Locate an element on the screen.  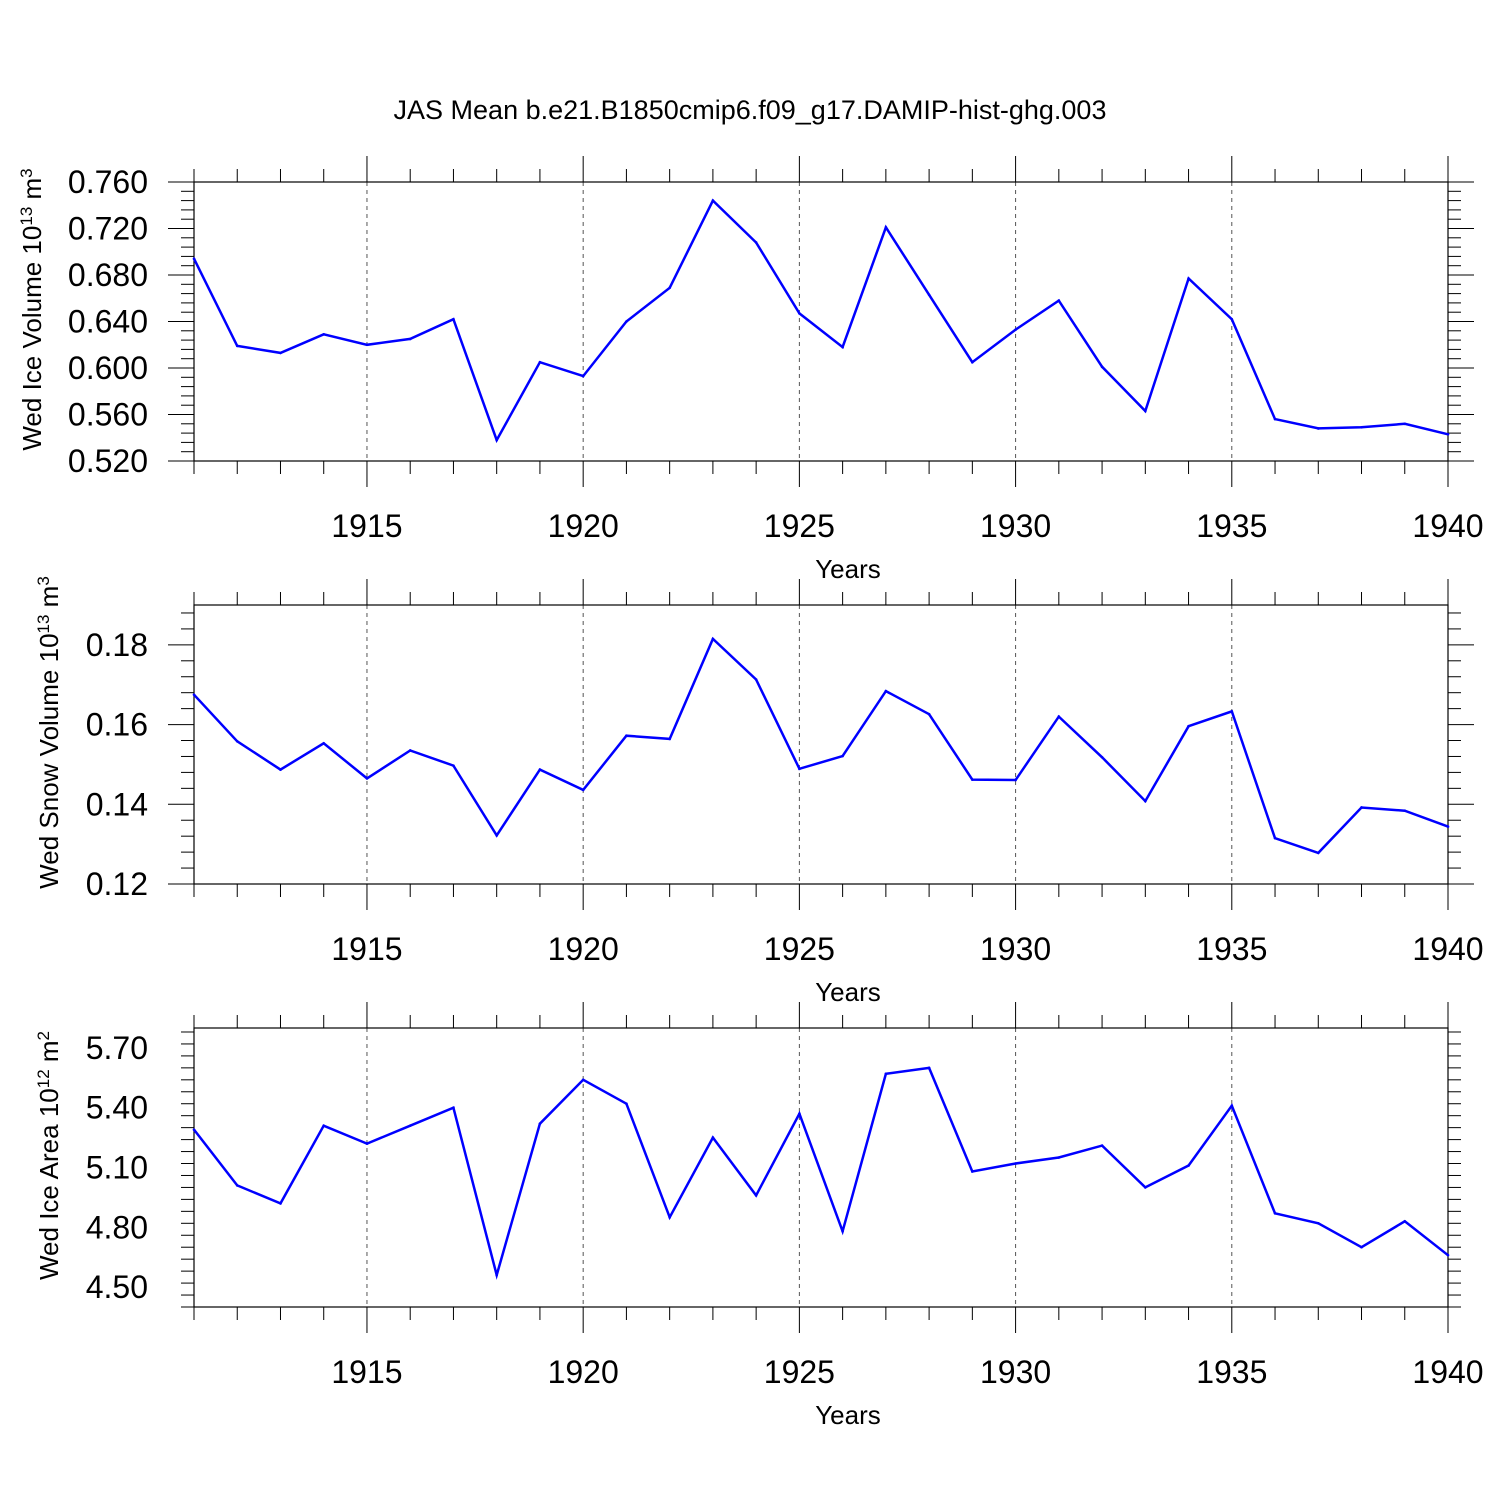
y-axis-title-exponent: 2 is located at coordinates (43, 1035).